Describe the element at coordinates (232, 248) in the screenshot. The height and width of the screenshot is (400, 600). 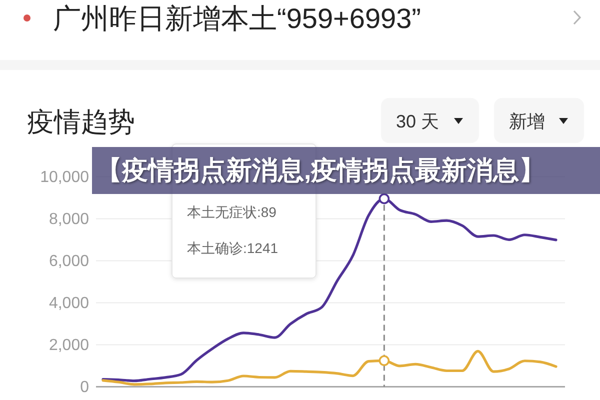
I see `annotation: 本土确诊:1241` at that location.